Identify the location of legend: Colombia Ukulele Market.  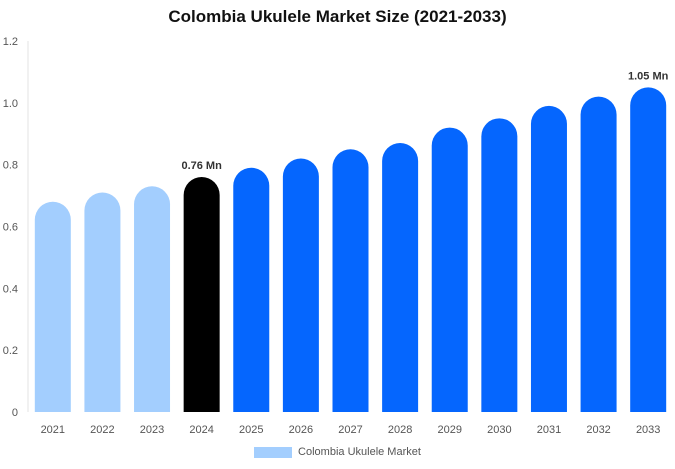
(337, 452).